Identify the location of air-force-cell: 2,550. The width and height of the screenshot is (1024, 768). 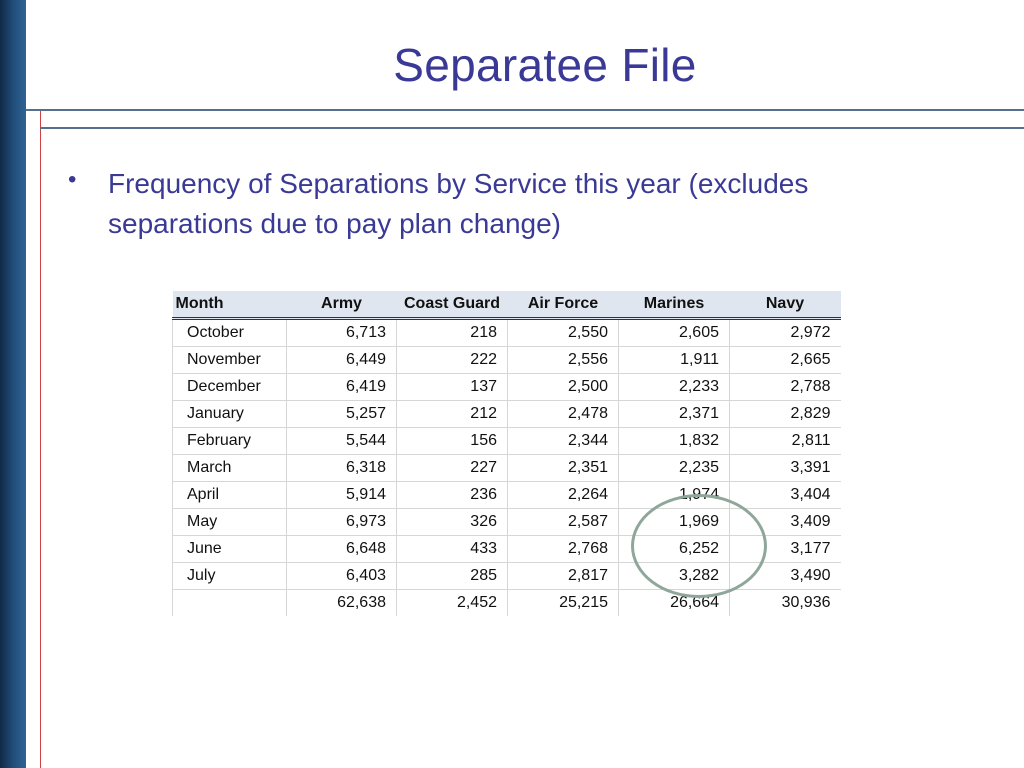
(563, 332).